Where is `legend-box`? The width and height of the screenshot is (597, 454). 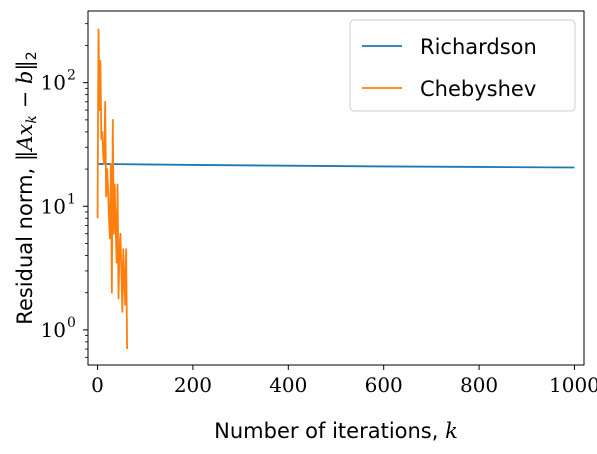
legend-box is located at coordinates (462, 65).